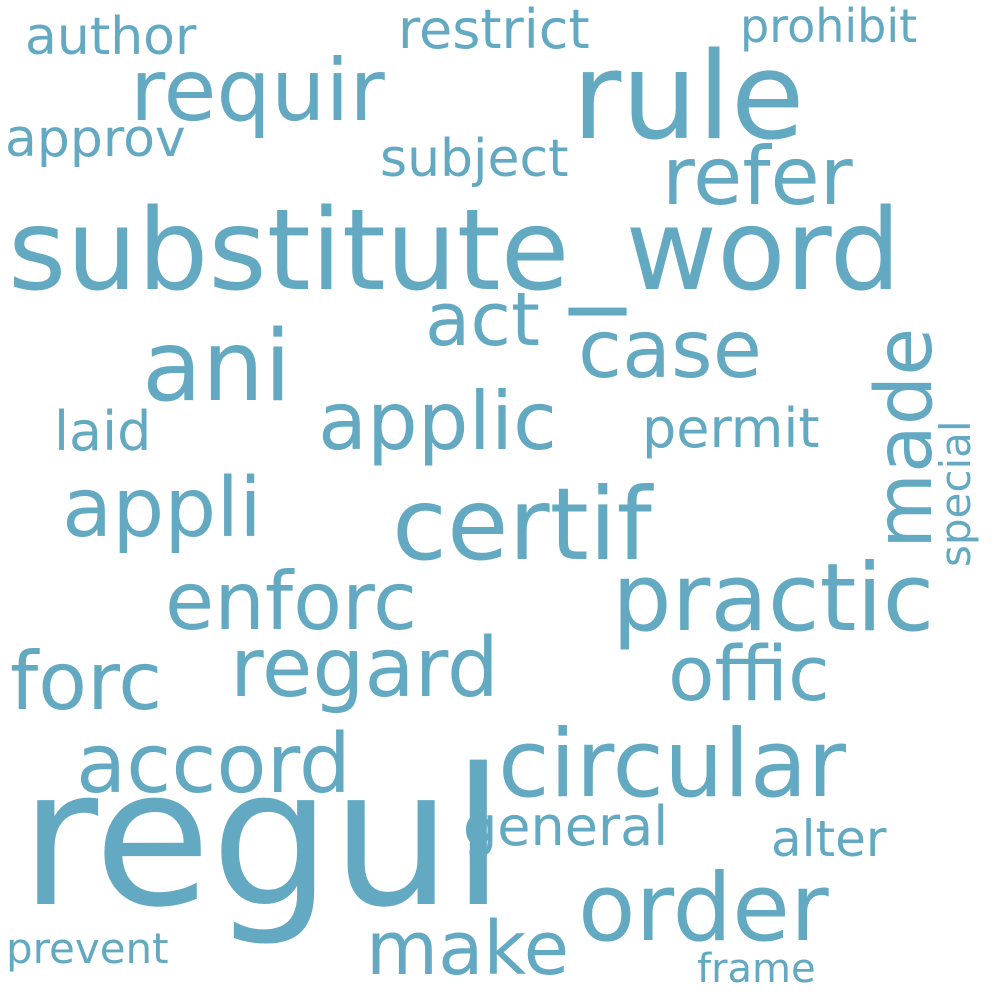 The image size is (1000, 1000). I want to click on word-general: general, so click(566, 826).